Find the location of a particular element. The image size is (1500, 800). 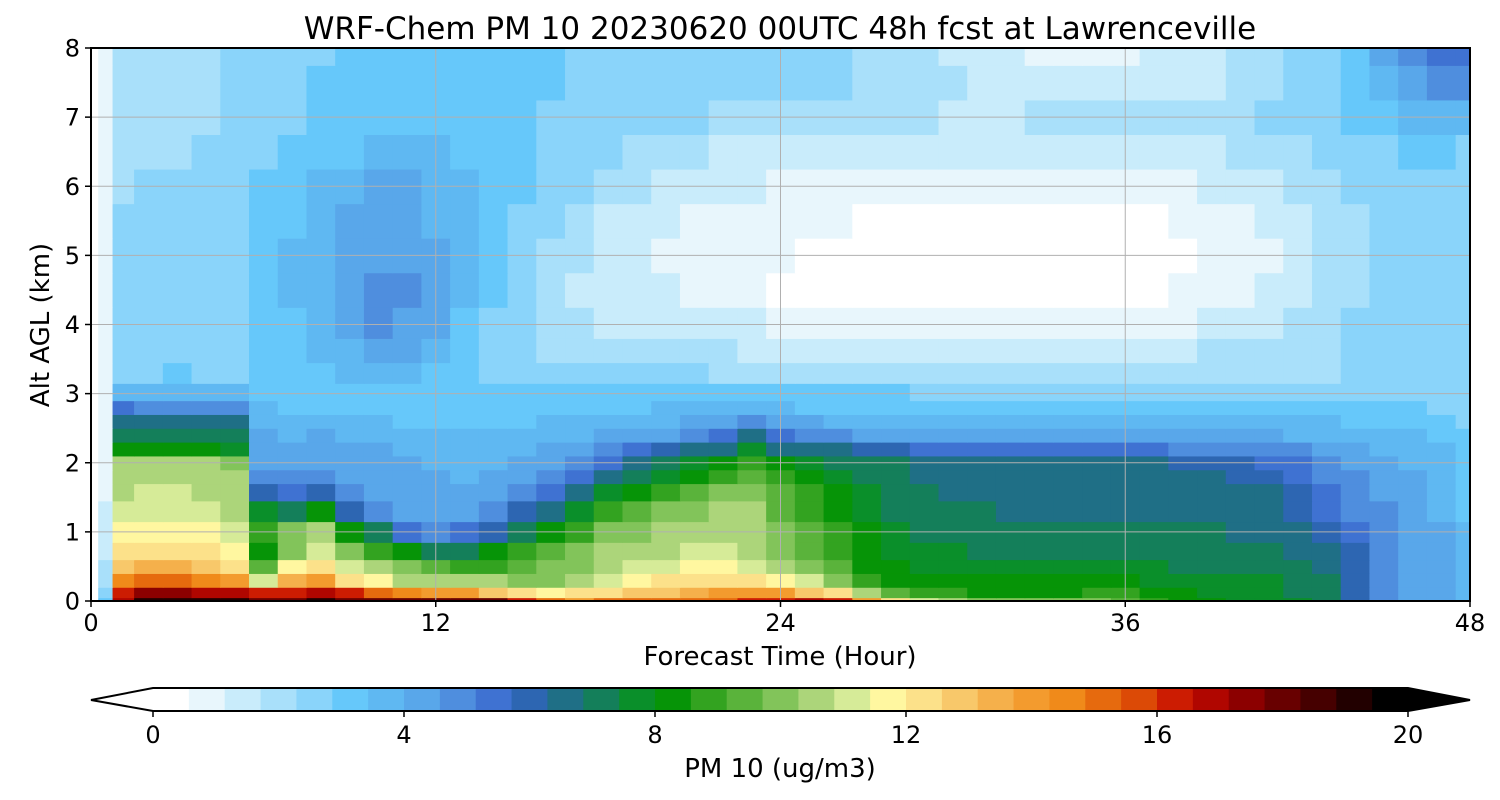

x-axis-label: Forecast Time (Hour) is located at coordinates (779, 657).